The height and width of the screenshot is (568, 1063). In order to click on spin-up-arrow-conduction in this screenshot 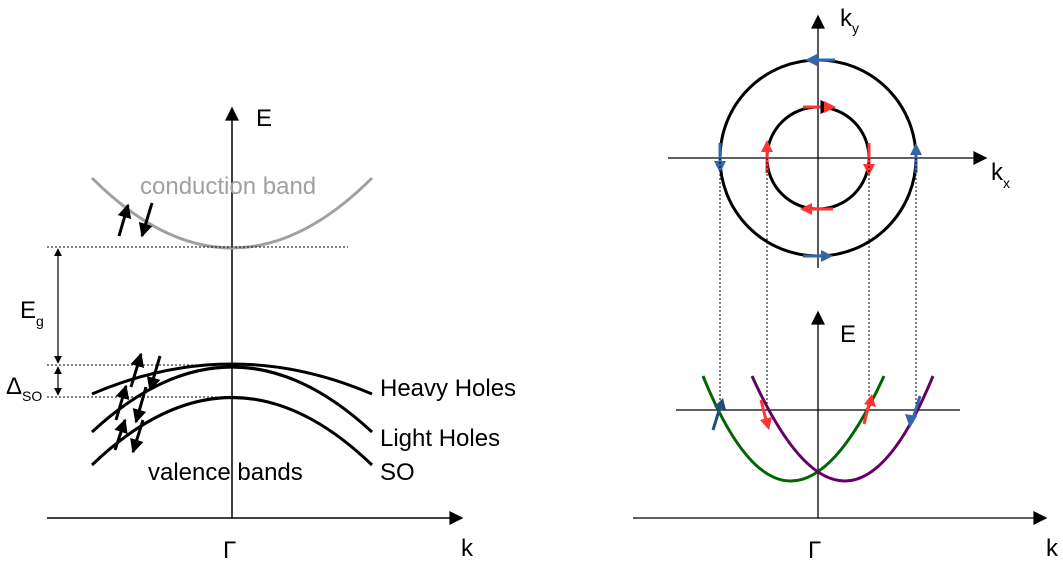, I will do `click(124, 220)`.